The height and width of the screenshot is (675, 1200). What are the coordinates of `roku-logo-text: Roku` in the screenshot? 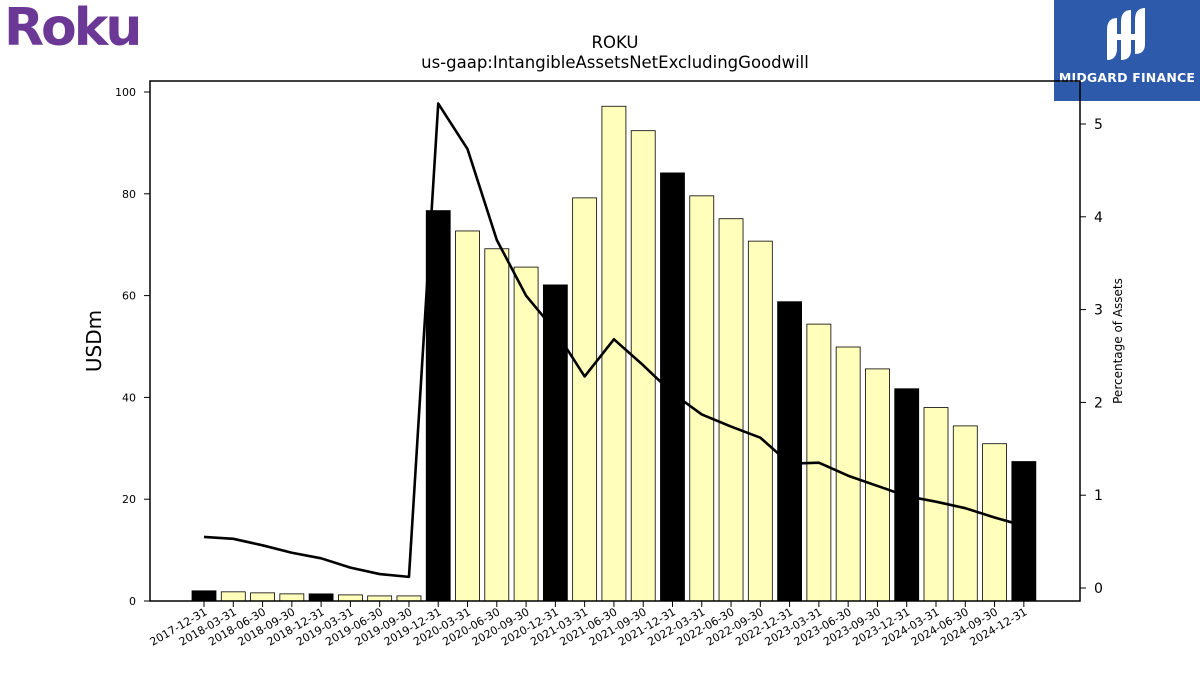 It's located at (73, 29).